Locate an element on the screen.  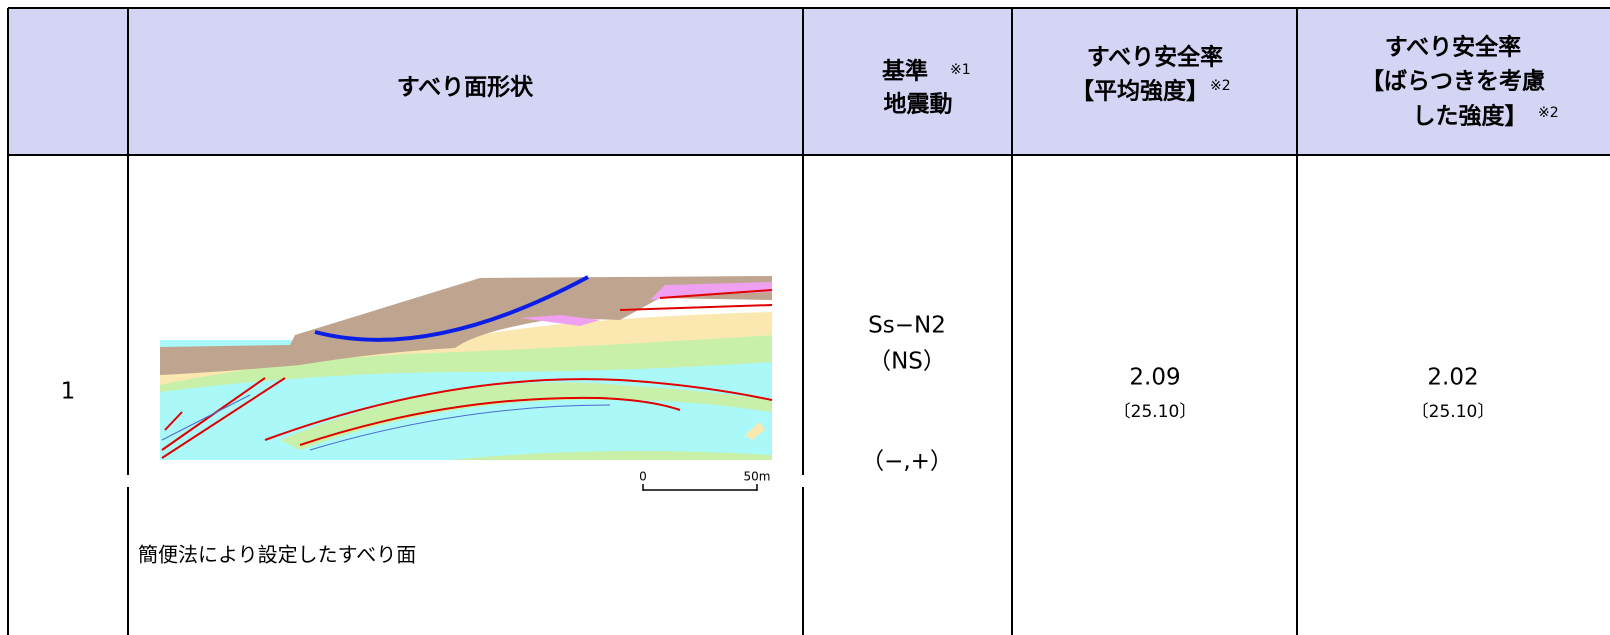
header-fs-var: すべり安全率 is located at coordinates (1453, 47).